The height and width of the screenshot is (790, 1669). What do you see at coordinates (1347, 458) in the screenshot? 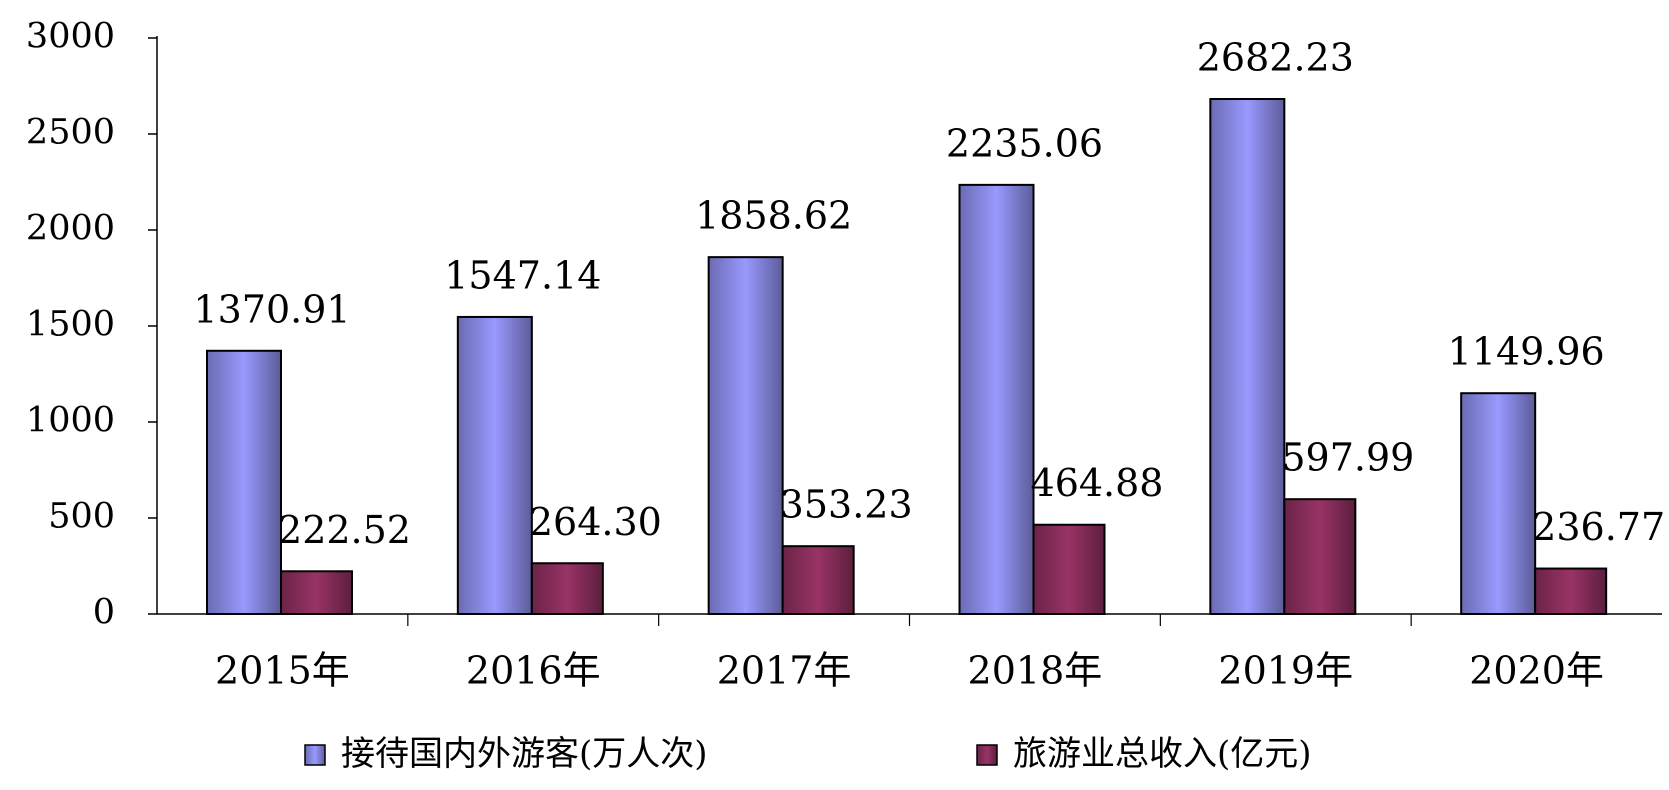
I see `data-label: 597.99` at bounding box center [1347, 458].